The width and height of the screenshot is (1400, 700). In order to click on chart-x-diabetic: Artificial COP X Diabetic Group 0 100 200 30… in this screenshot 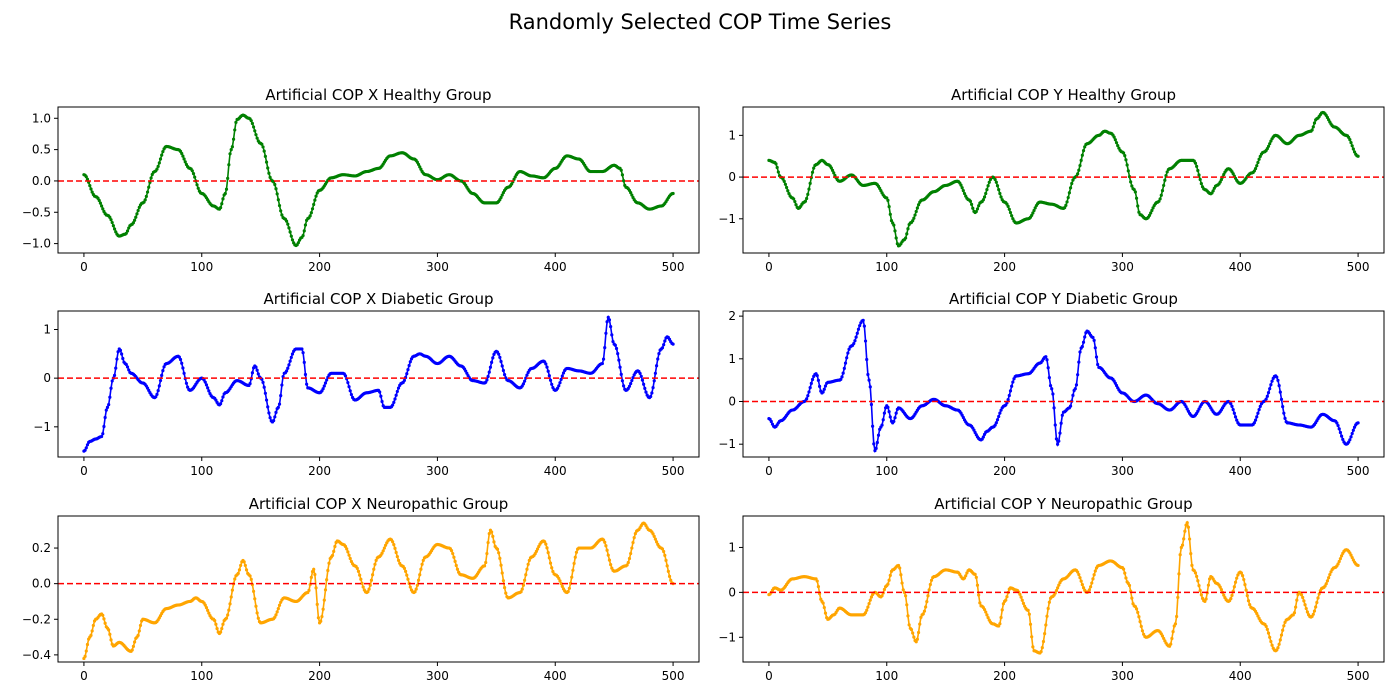, I will do `click(366, 384)`.